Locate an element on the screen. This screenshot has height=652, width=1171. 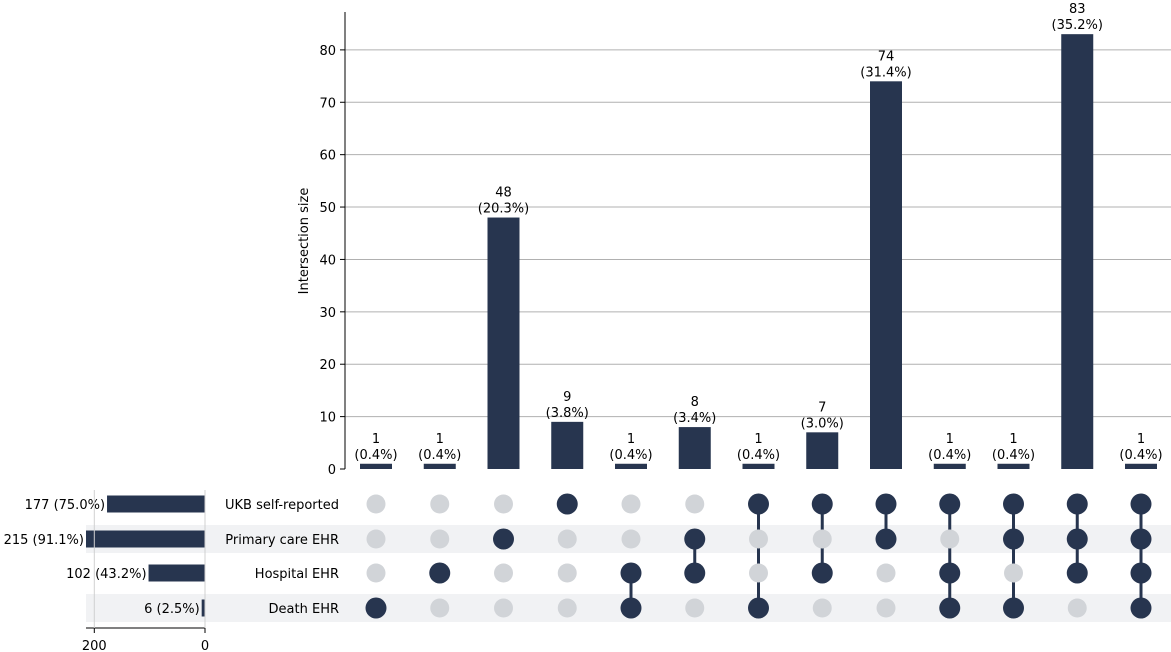
intersection-percent-label: (35.2%) is located at coordinates (1077, 25).